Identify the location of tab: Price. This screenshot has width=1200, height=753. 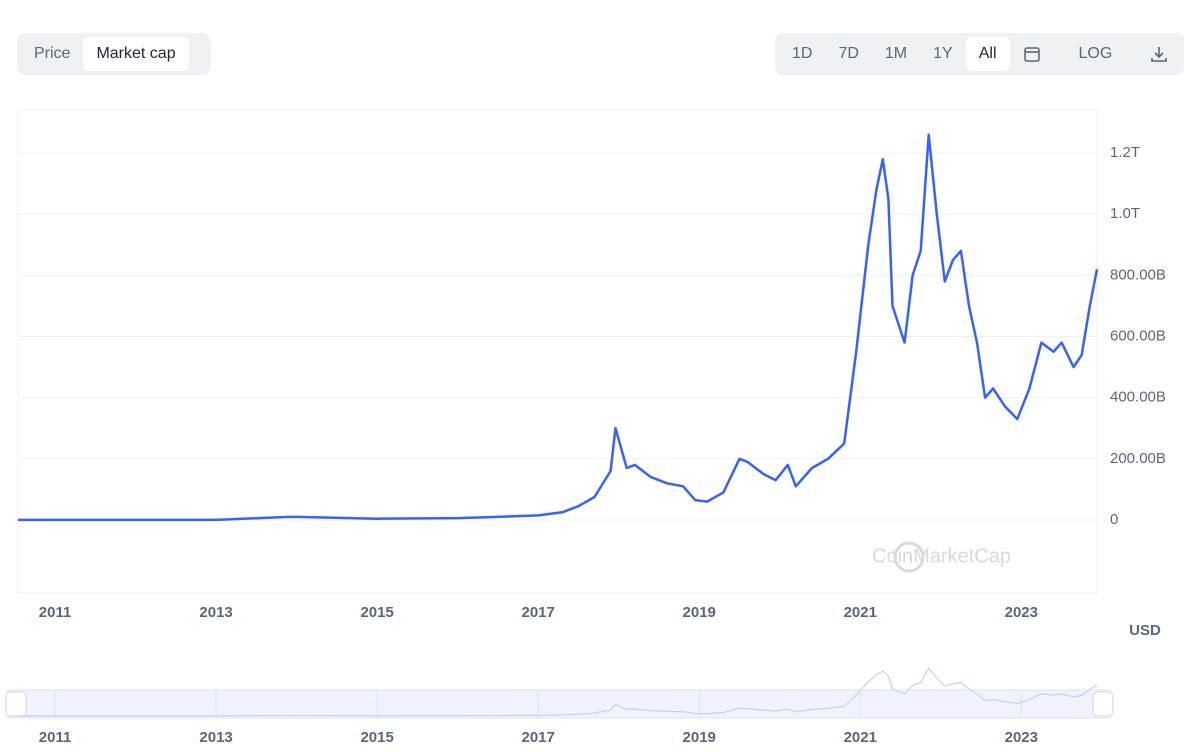
(52, 53).